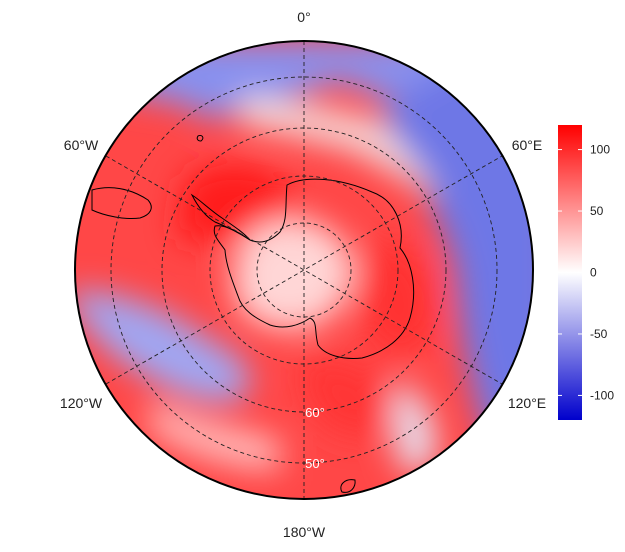 The image size is (625, 552). What do you see at coordinates (599, 334) in the screenshot?
I see `colorbar-tick-label: -50` at bounding box center [599, 334].